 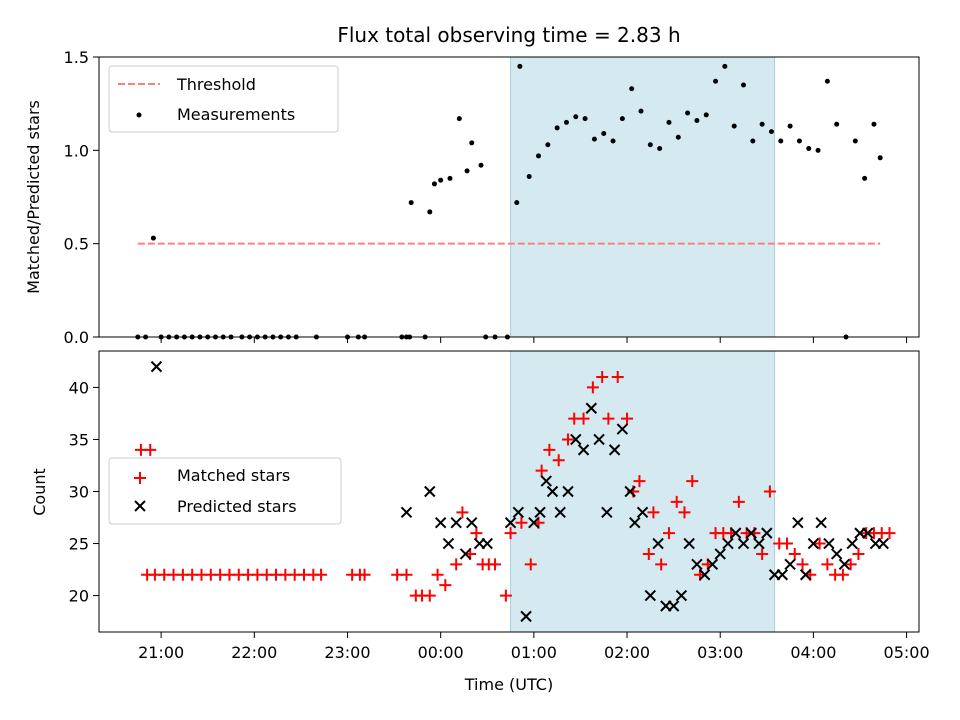 What do you see at coordinates (79, 544) in the screenshot?
I see `y-tick-label: 25` at bounding box center [79, 544].